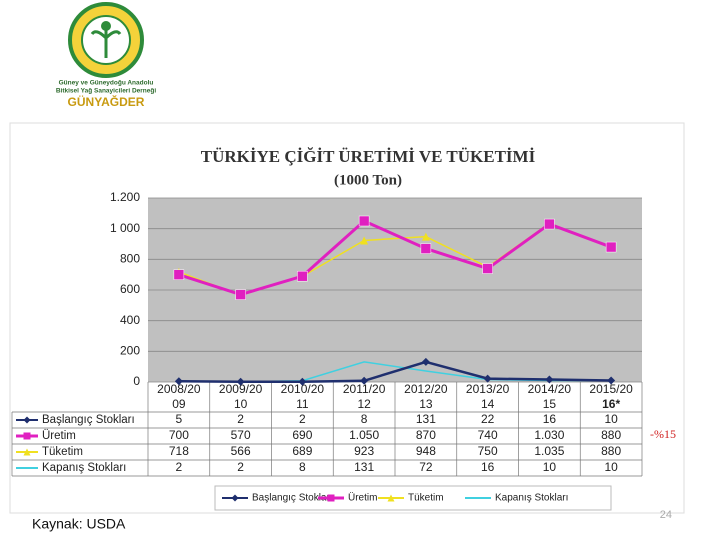 The height and width of the screenshot is (545, 720). I want to click on table-row-label: Kapanış Stokları, so click(84, 468).